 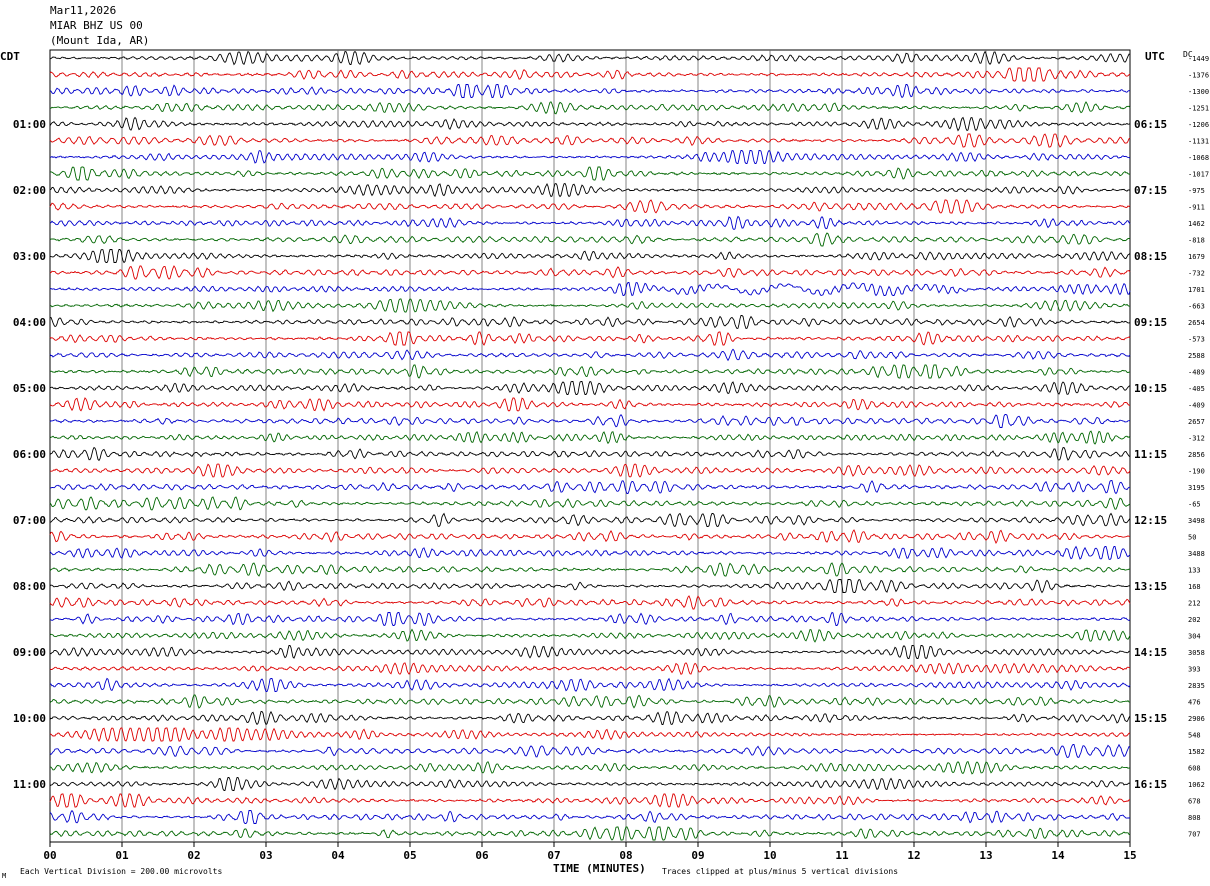 I want to click on x-tick-label: 14, so click(x=1058, y=855).